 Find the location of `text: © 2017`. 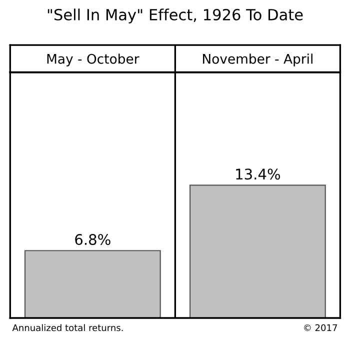

text: © 2017 is located at coordinates (320, 328).